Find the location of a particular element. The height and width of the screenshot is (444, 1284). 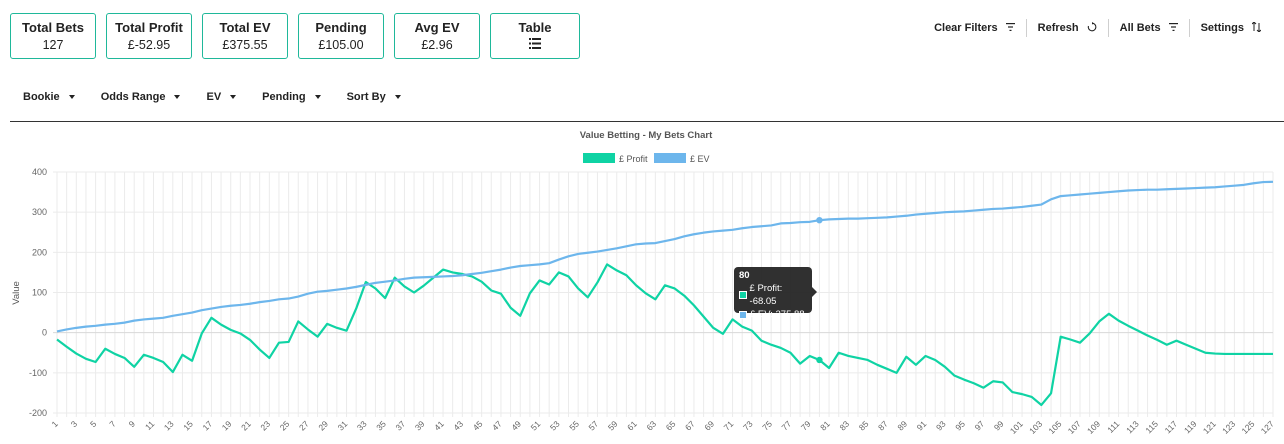

x-tick-label: 99 is located at coordinates (999, 426).